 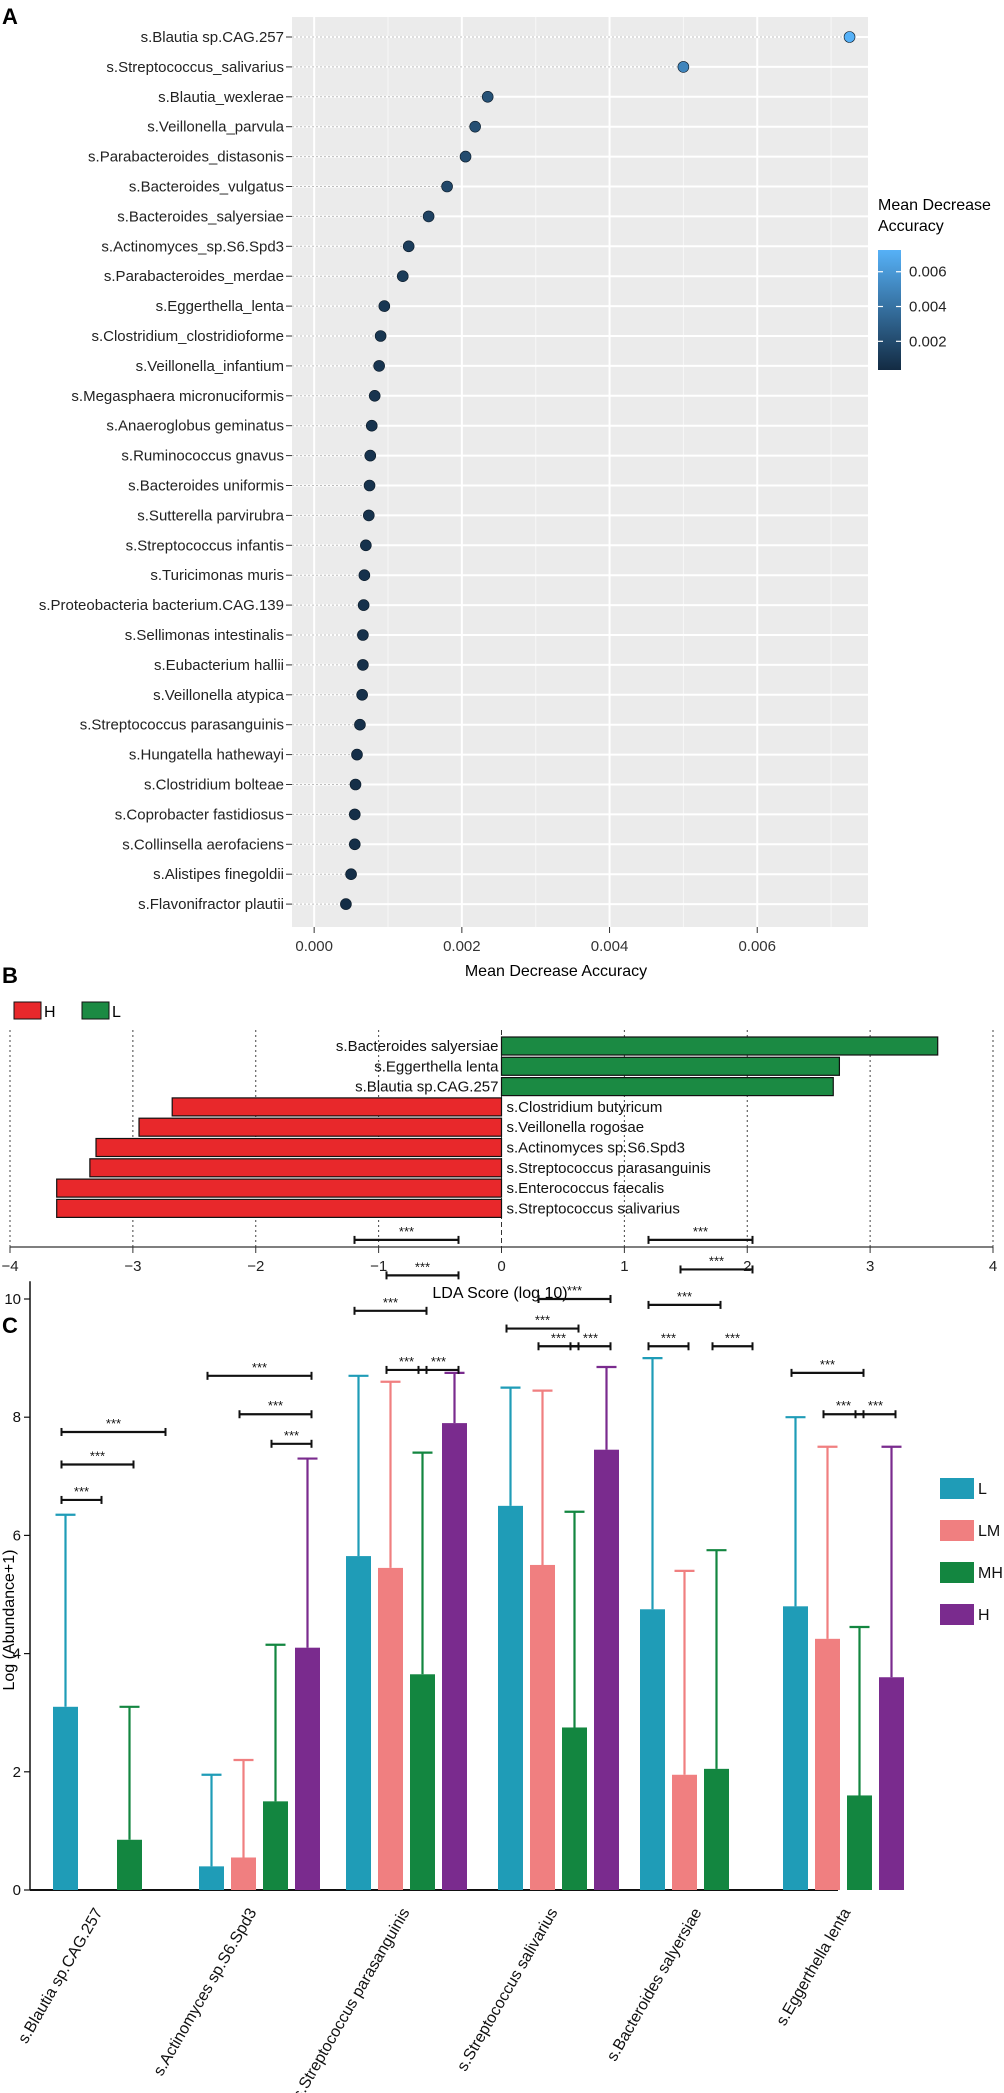 What do you see at coordinates (498, 37) in the screenshot?
I see `dot-row: s.Blautia sp.CAG.257` at bounding box center [498, 37].